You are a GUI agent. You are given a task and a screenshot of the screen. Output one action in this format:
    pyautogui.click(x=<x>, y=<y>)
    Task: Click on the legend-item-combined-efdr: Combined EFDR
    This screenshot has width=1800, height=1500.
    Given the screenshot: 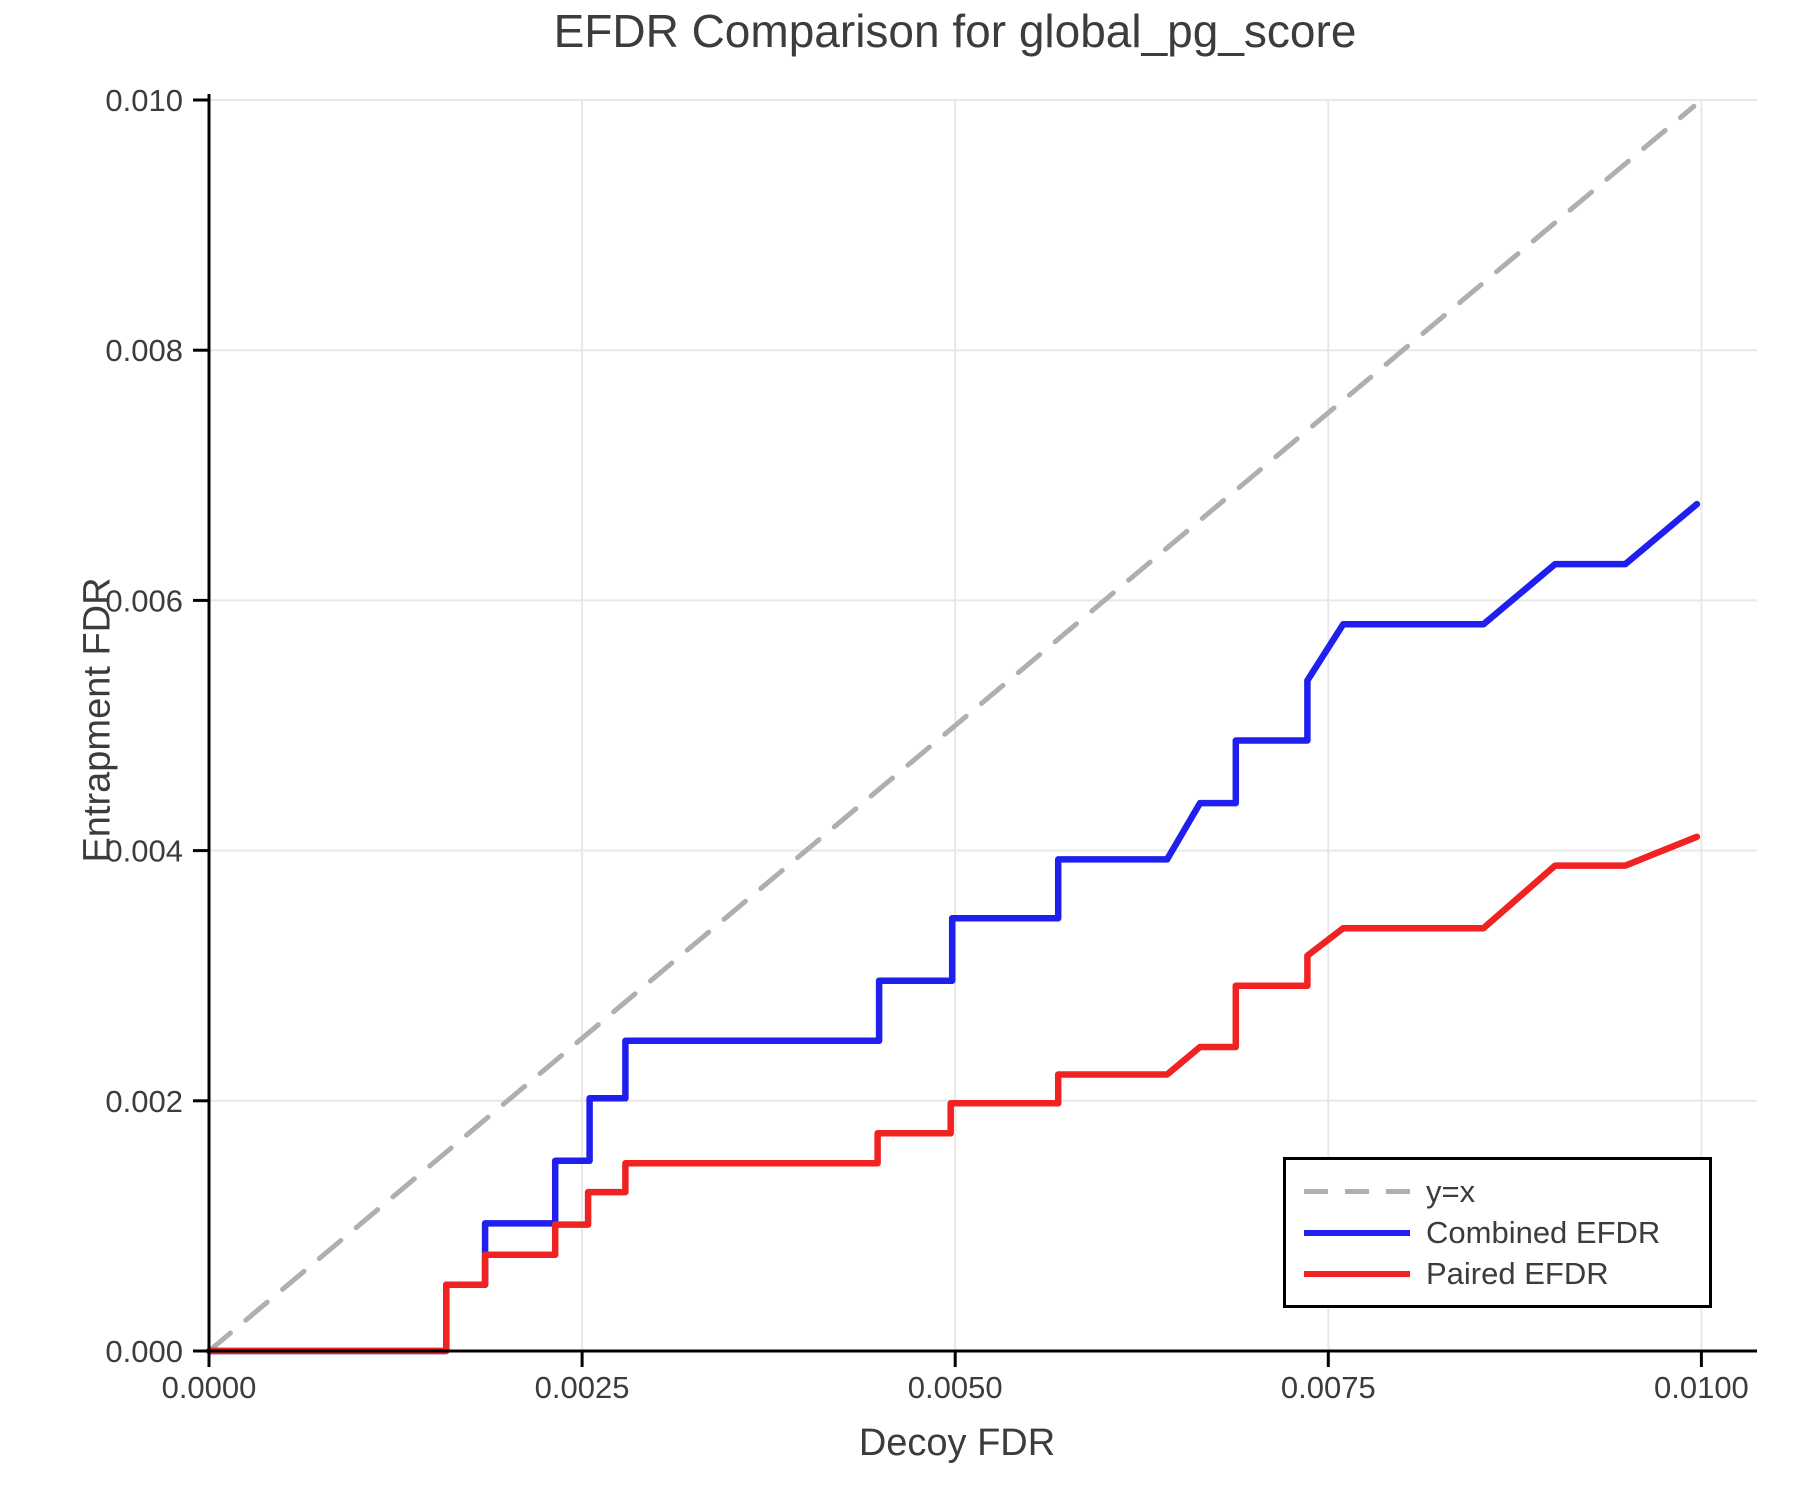 What is the action you would take?
    pyautogui.click(x=1506, y=1233)
    